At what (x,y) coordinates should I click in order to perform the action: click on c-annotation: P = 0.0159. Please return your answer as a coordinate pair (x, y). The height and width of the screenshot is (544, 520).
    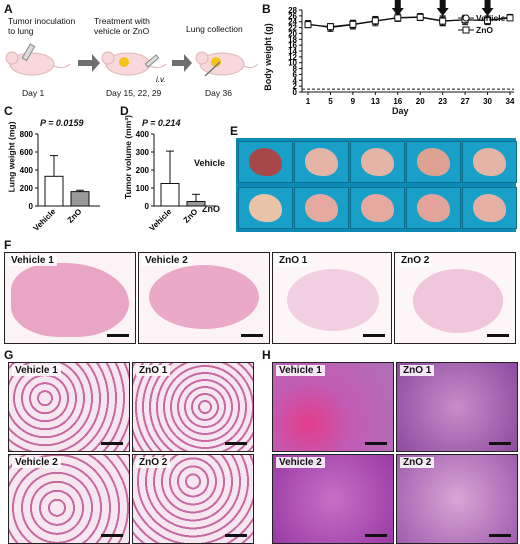
    Looking at the image, I should click on (62, 123).